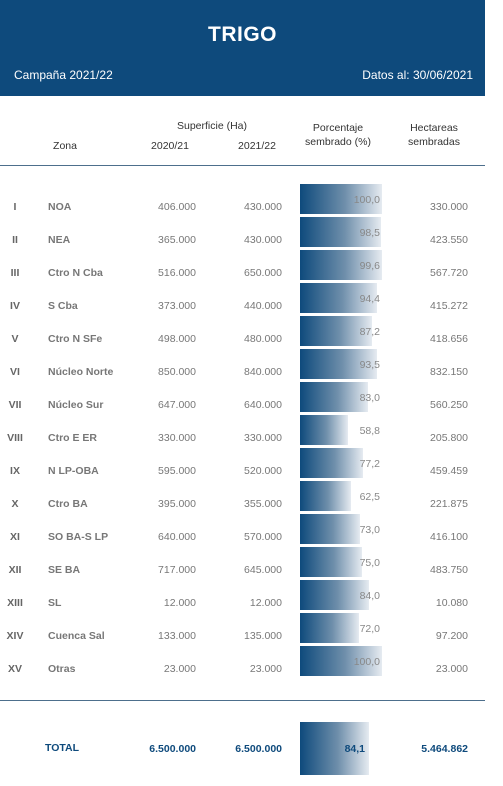 This screenshot has width=503, height=786. What do you see at coordinates (75, 273) in the screenshot?
I see `zone-name: Ctro N Cba` at bounding box center [75, 273].